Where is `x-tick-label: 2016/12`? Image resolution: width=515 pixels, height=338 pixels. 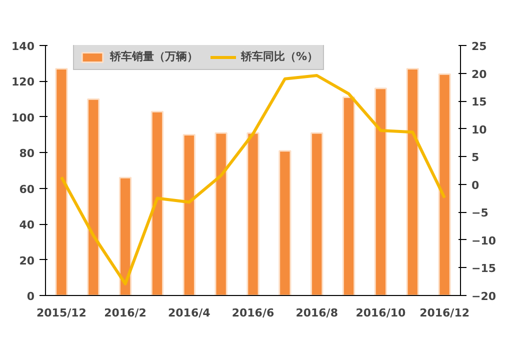
x-tick-label: 2016/12 is located at coordinates (445, 313).